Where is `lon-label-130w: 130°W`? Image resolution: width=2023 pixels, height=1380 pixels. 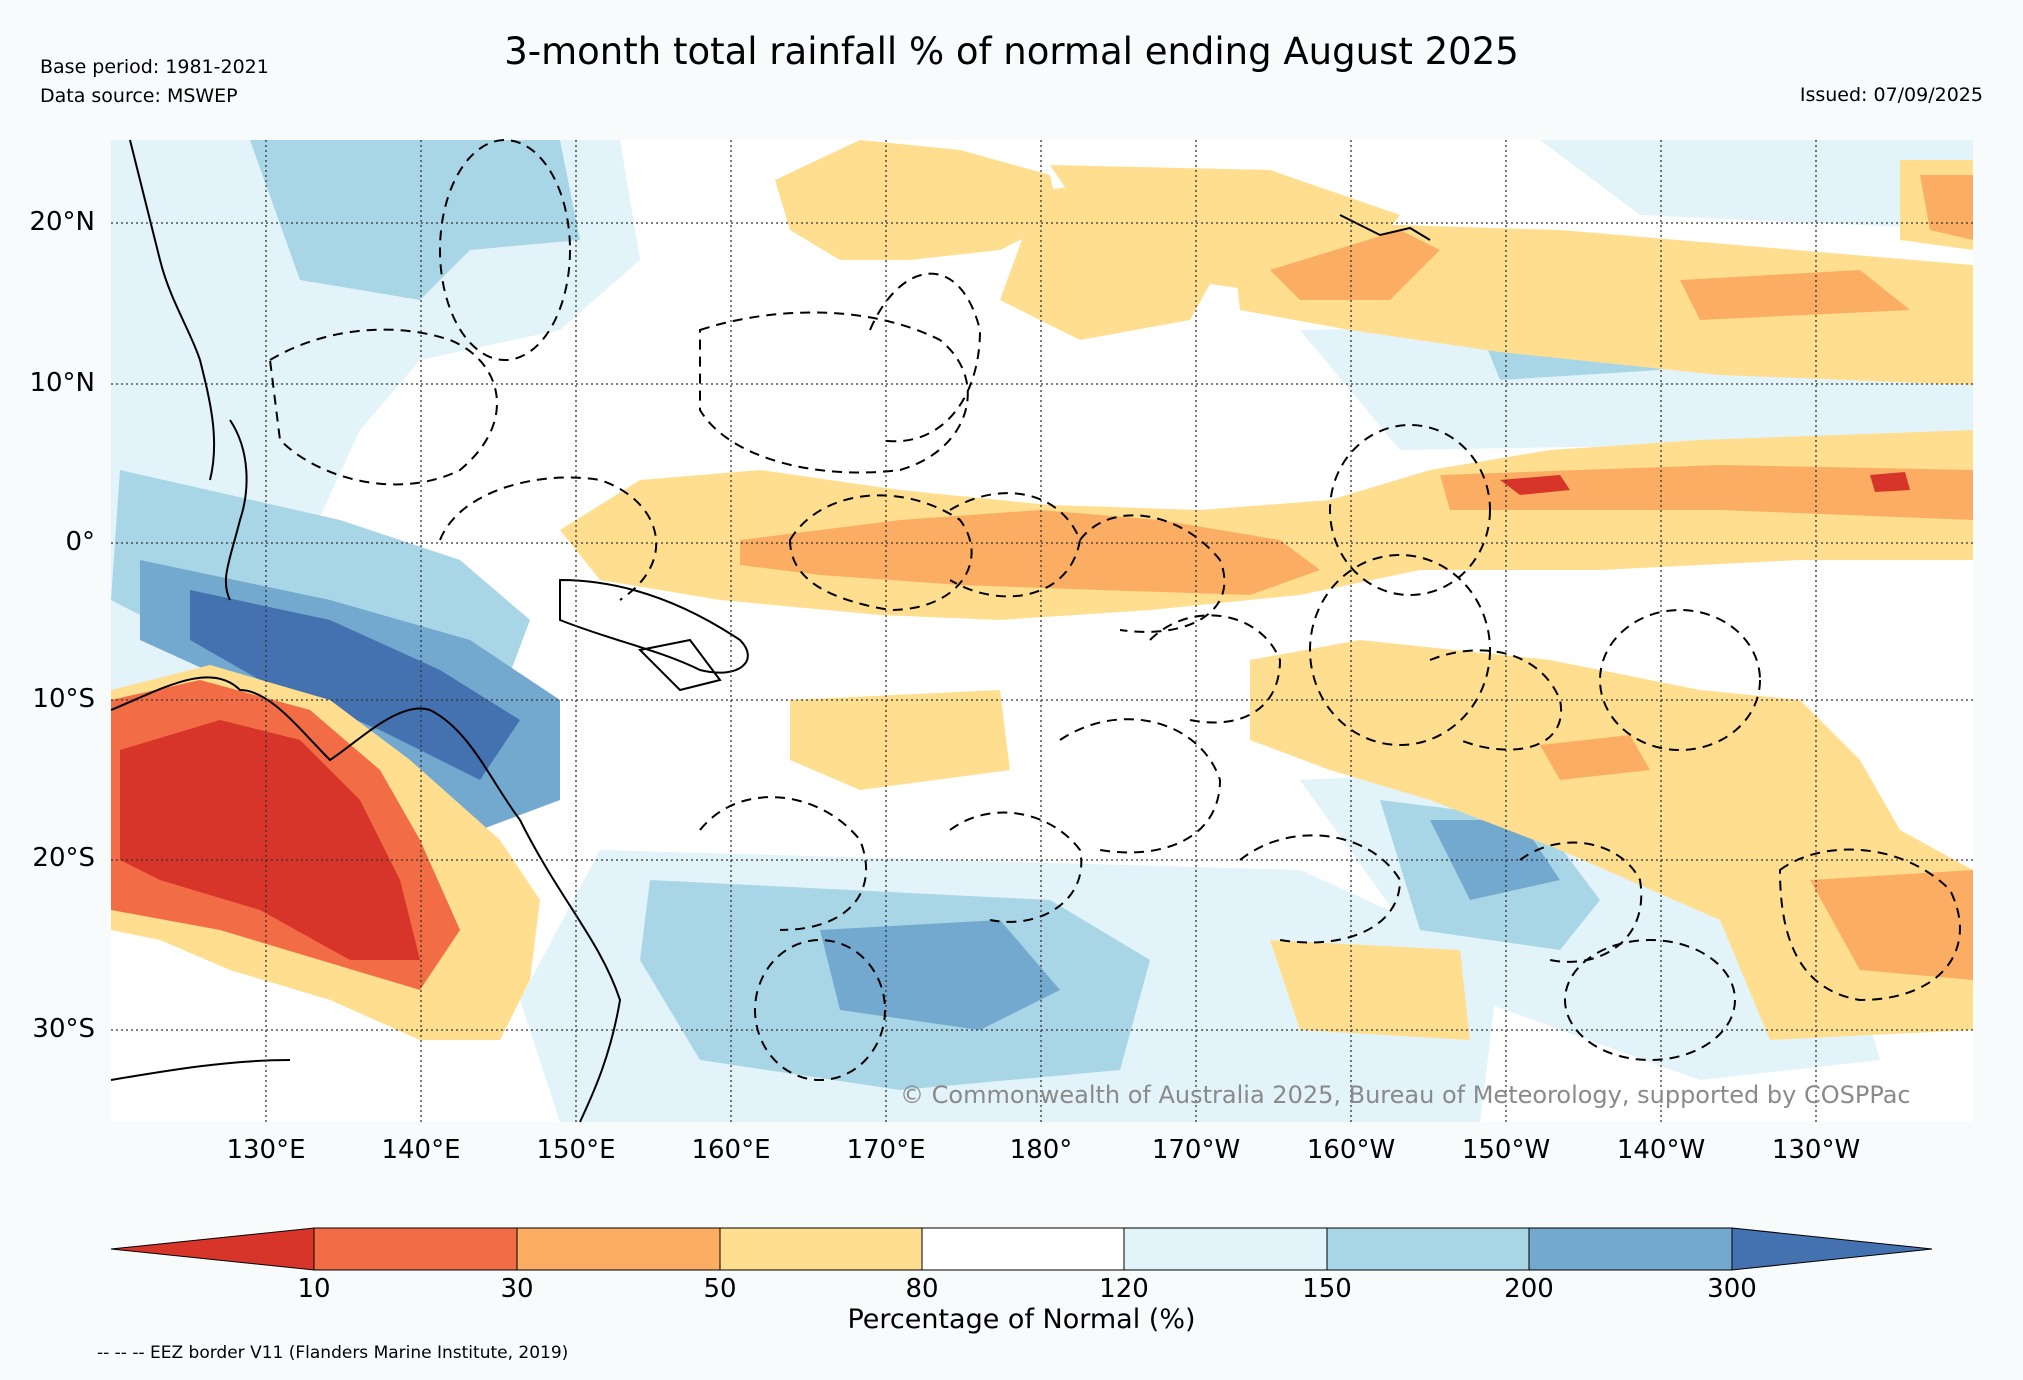
lon-label-130w: 130°W is located at coordinates (1816, 1150).